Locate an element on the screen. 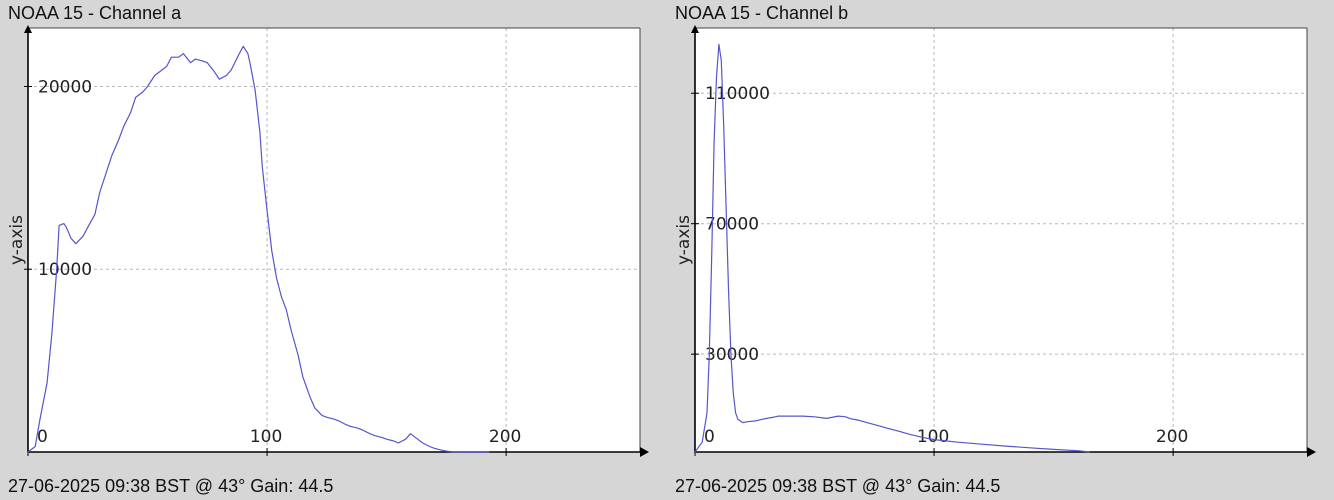 Image resolution: width=1334 pixels, height=500 pixels. y-tick-label: 70000 is located at coordinates (732, 225).